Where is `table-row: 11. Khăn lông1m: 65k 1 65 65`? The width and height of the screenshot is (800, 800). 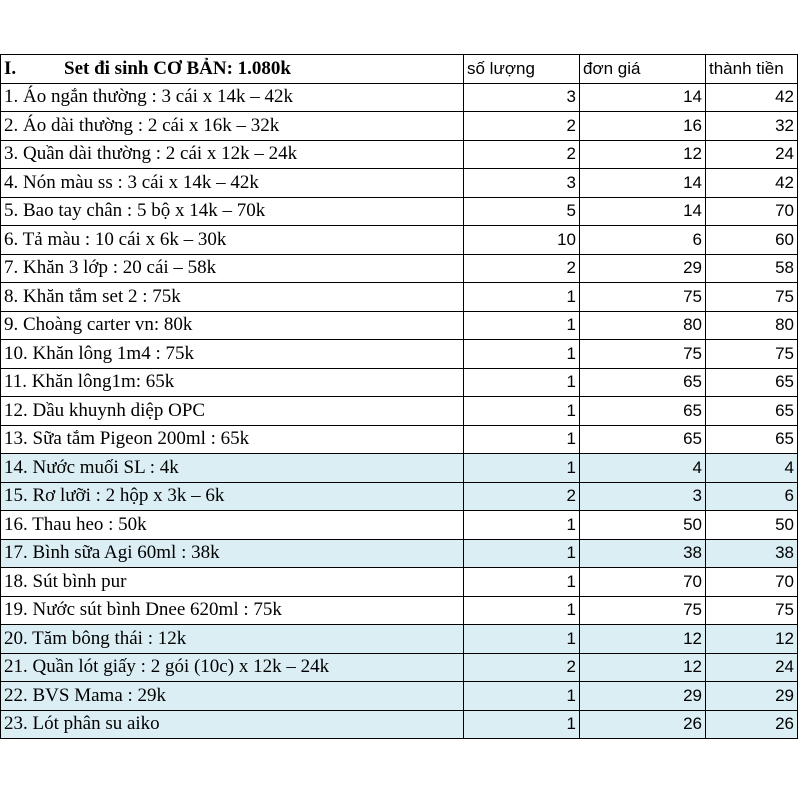 table-row: 11. Khăn lông1m: 65k 1 65 65 is located at coordinates (399, 382).